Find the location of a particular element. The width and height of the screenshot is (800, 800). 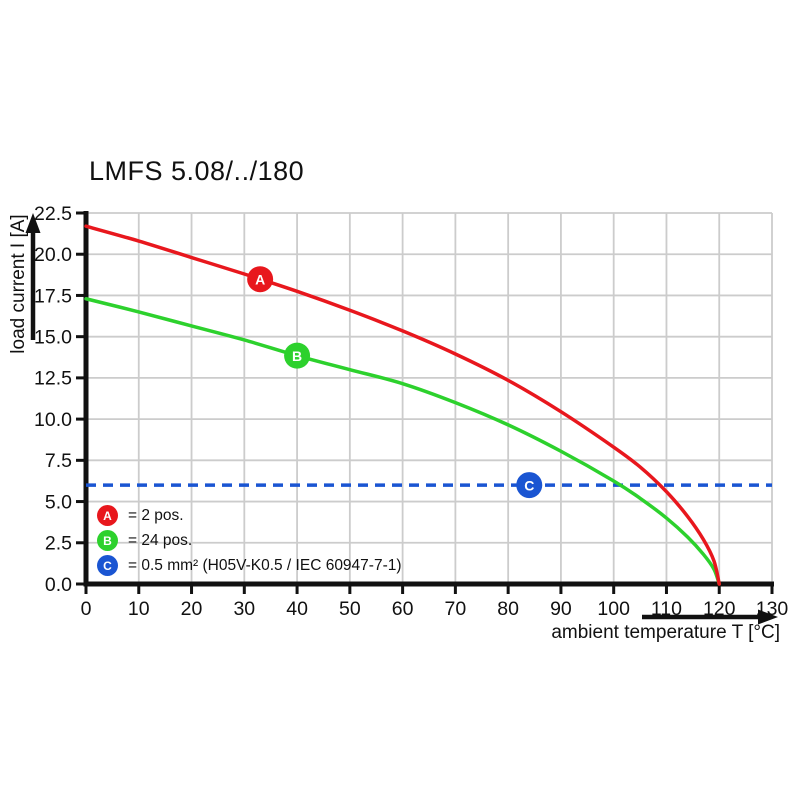

legend-label-A: = 2 pos. is located at coordinates (156, 515).